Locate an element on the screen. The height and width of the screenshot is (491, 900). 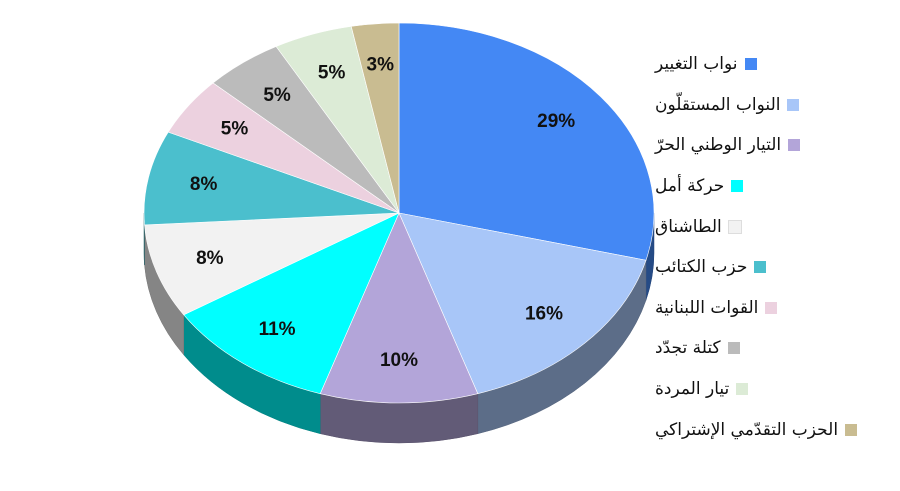
legend-item: الحزب التقدّمي الإشتراكي is located at coordinates (775, 429).